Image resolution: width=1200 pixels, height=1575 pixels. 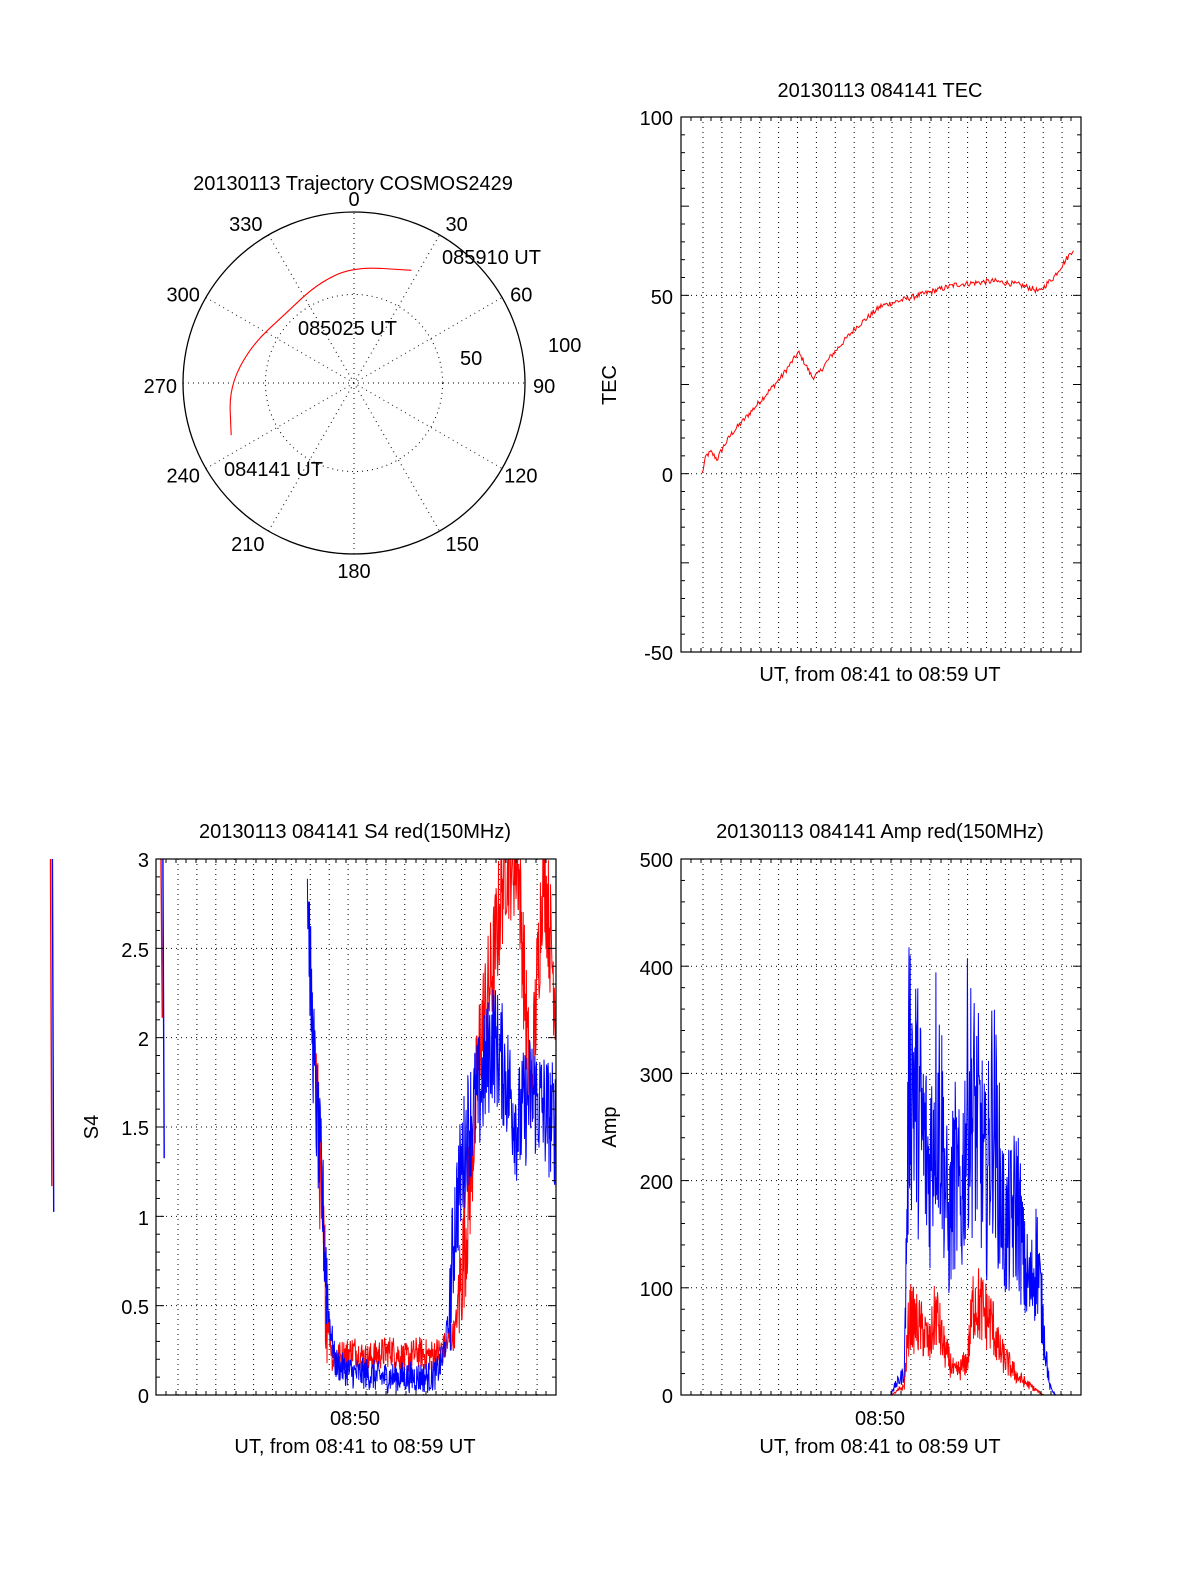 I want to click on polar-radial-label-50: 50, so click(x=471, y=359).